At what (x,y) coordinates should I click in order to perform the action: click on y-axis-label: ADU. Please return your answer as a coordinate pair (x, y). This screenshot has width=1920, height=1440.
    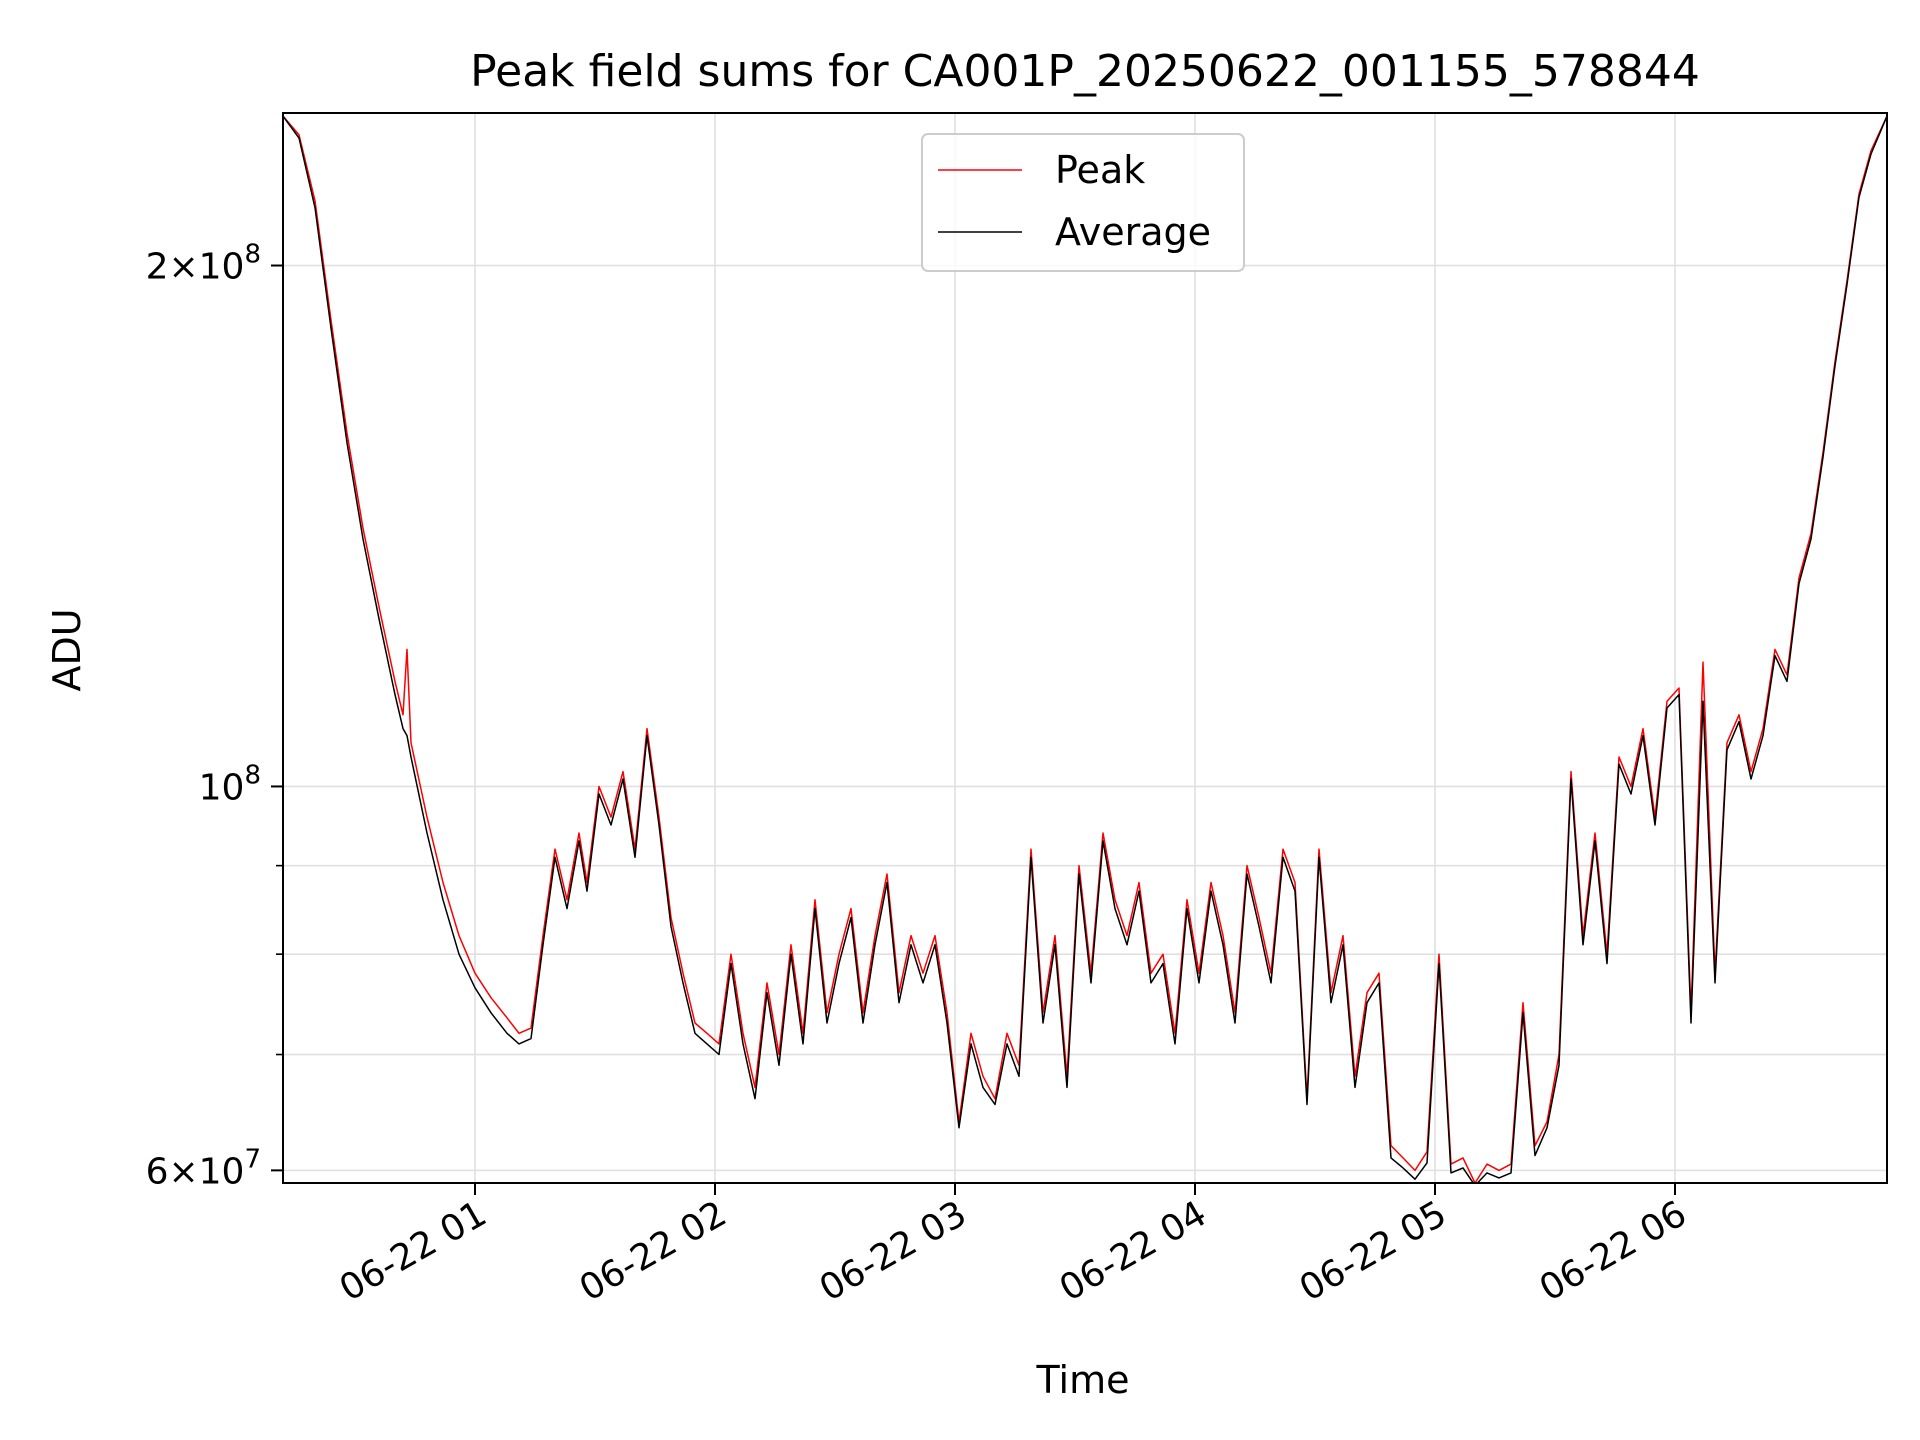
    Looking at the image, I should click on (67, 649).